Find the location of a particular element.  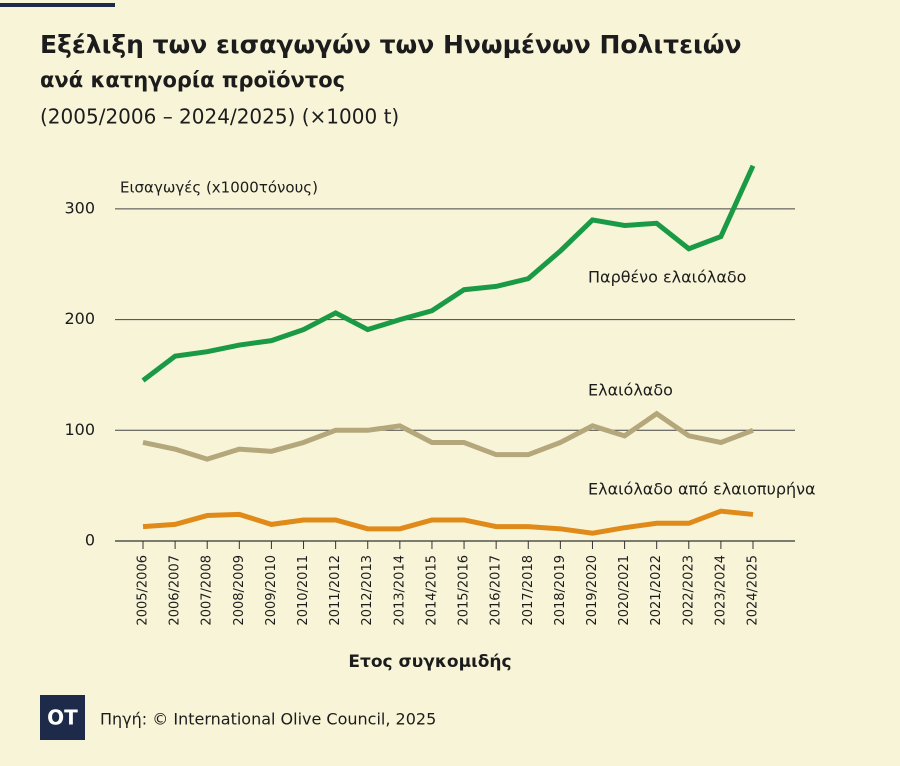

x-tick-label: 2017/2018 is located at coordinates (528, 590).